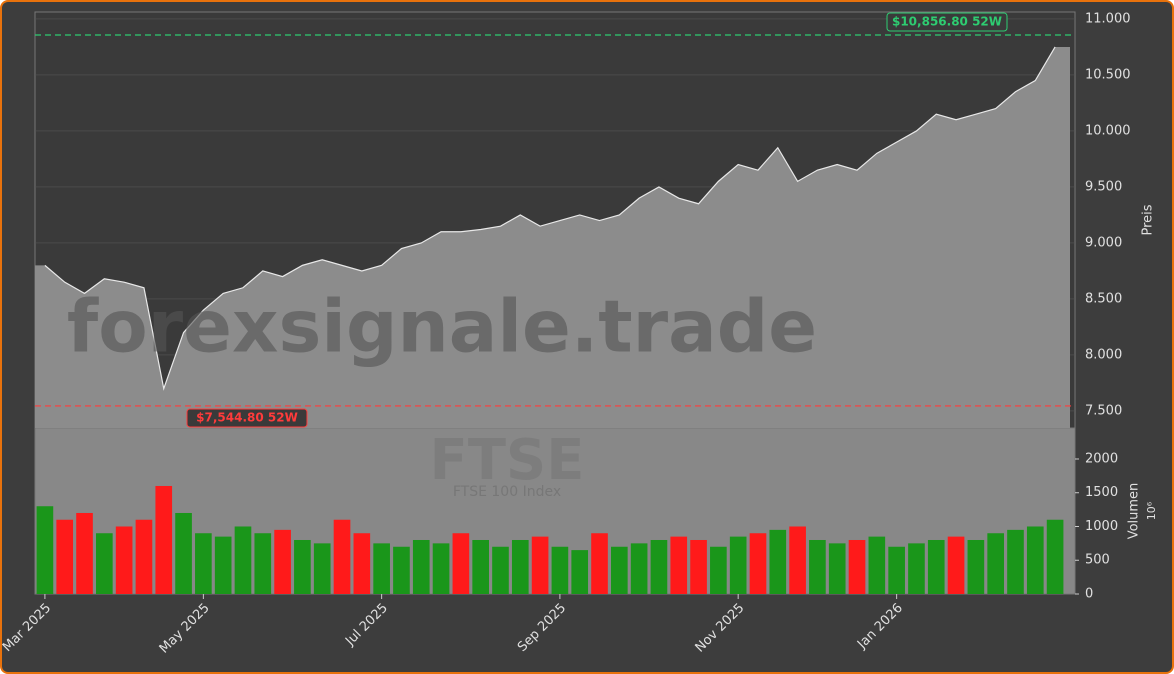  I want to click on y-tick-label: 10.000, so click(1108, 130).